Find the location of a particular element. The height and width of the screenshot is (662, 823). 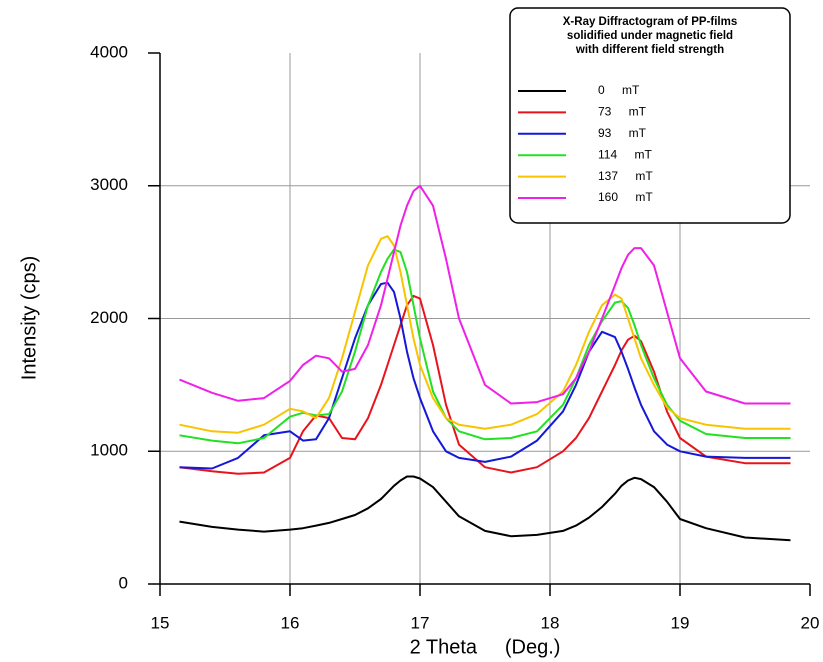

y-tick-label: 3000 is located at coordinates (109, 184).